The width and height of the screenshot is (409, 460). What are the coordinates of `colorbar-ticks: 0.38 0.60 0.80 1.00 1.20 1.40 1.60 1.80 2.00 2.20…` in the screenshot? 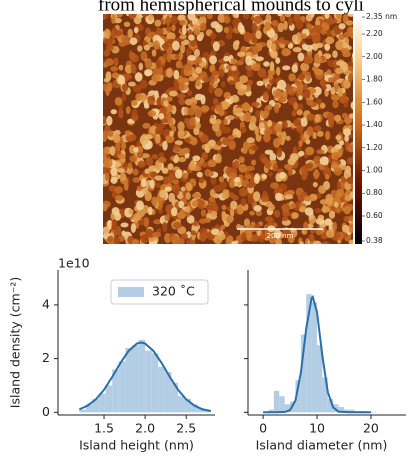 It's located at (379, 128).